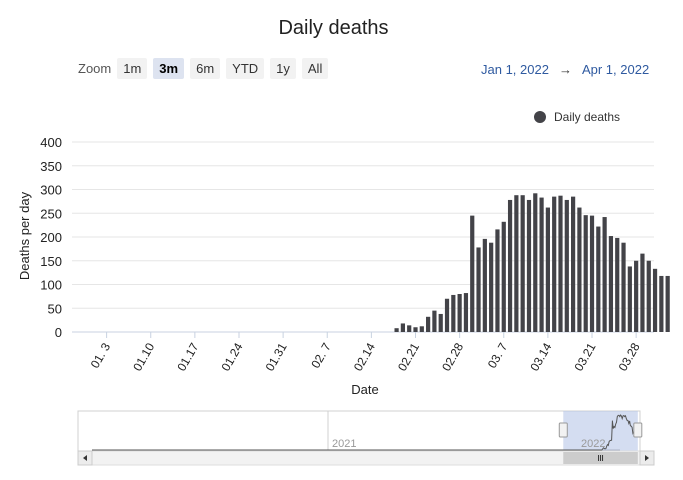  Describe the element at coordinates (58, 332) in the screenshot. I see `y-tick-label: 0` at that location.